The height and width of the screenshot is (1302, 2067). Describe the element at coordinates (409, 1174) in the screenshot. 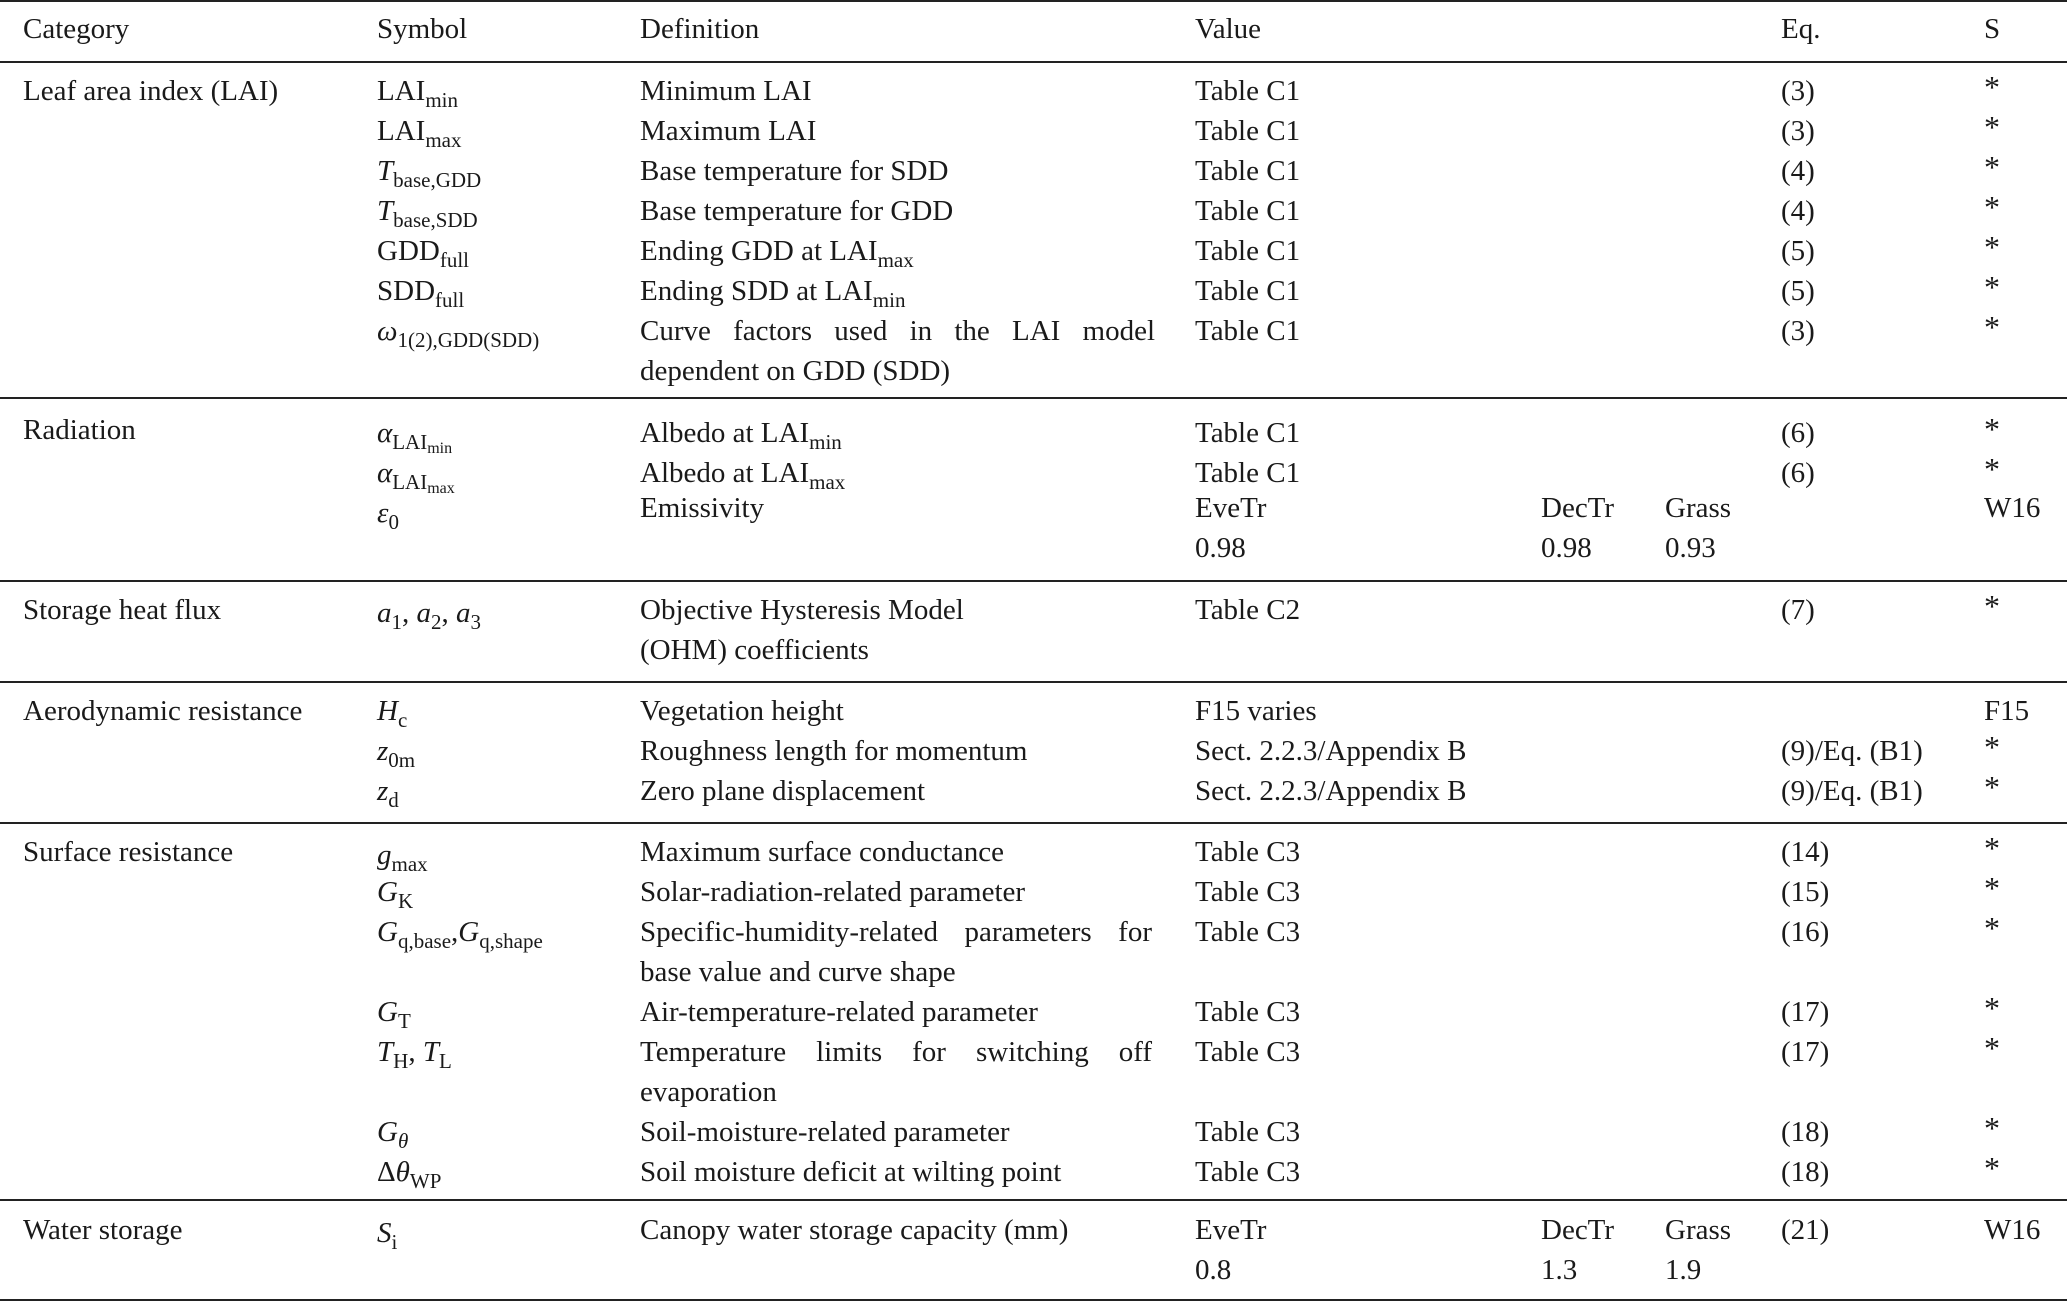

I see `symbol-delta-theta-wp: ΔθWP` at that location.